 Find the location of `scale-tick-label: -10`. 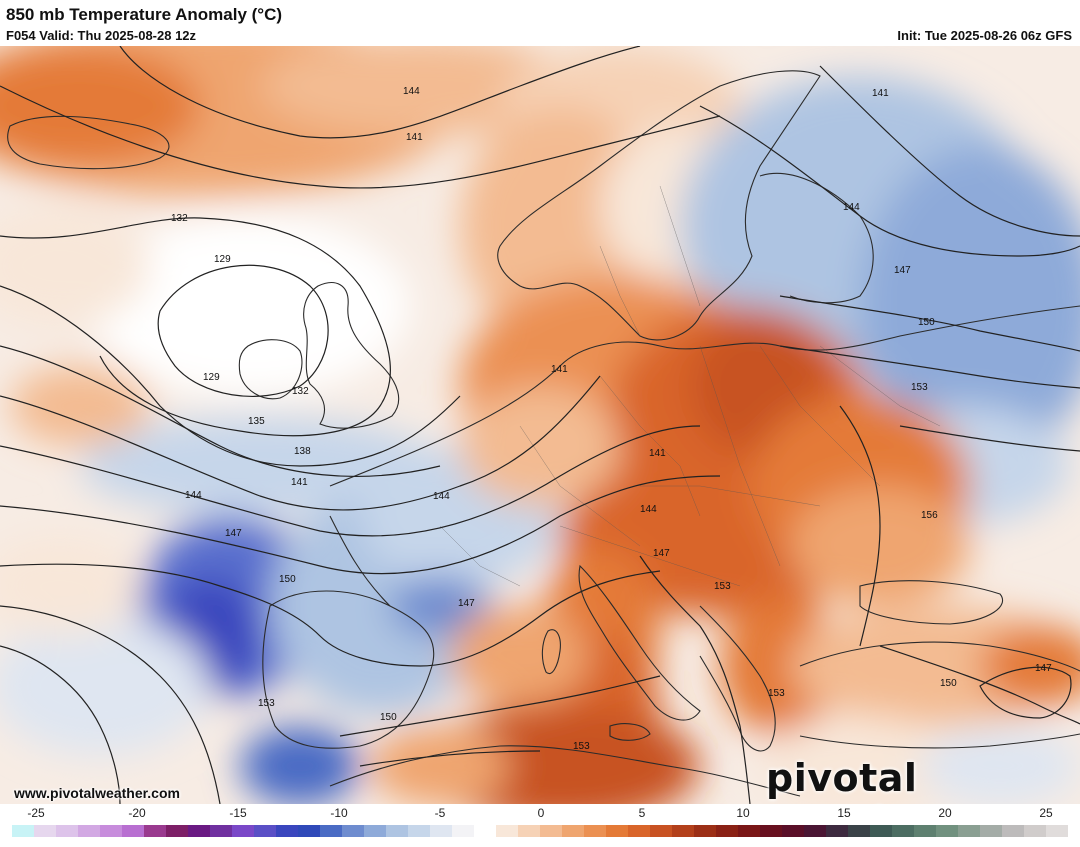

scale-tick-label: -10 is located at coordinates (339, 813).